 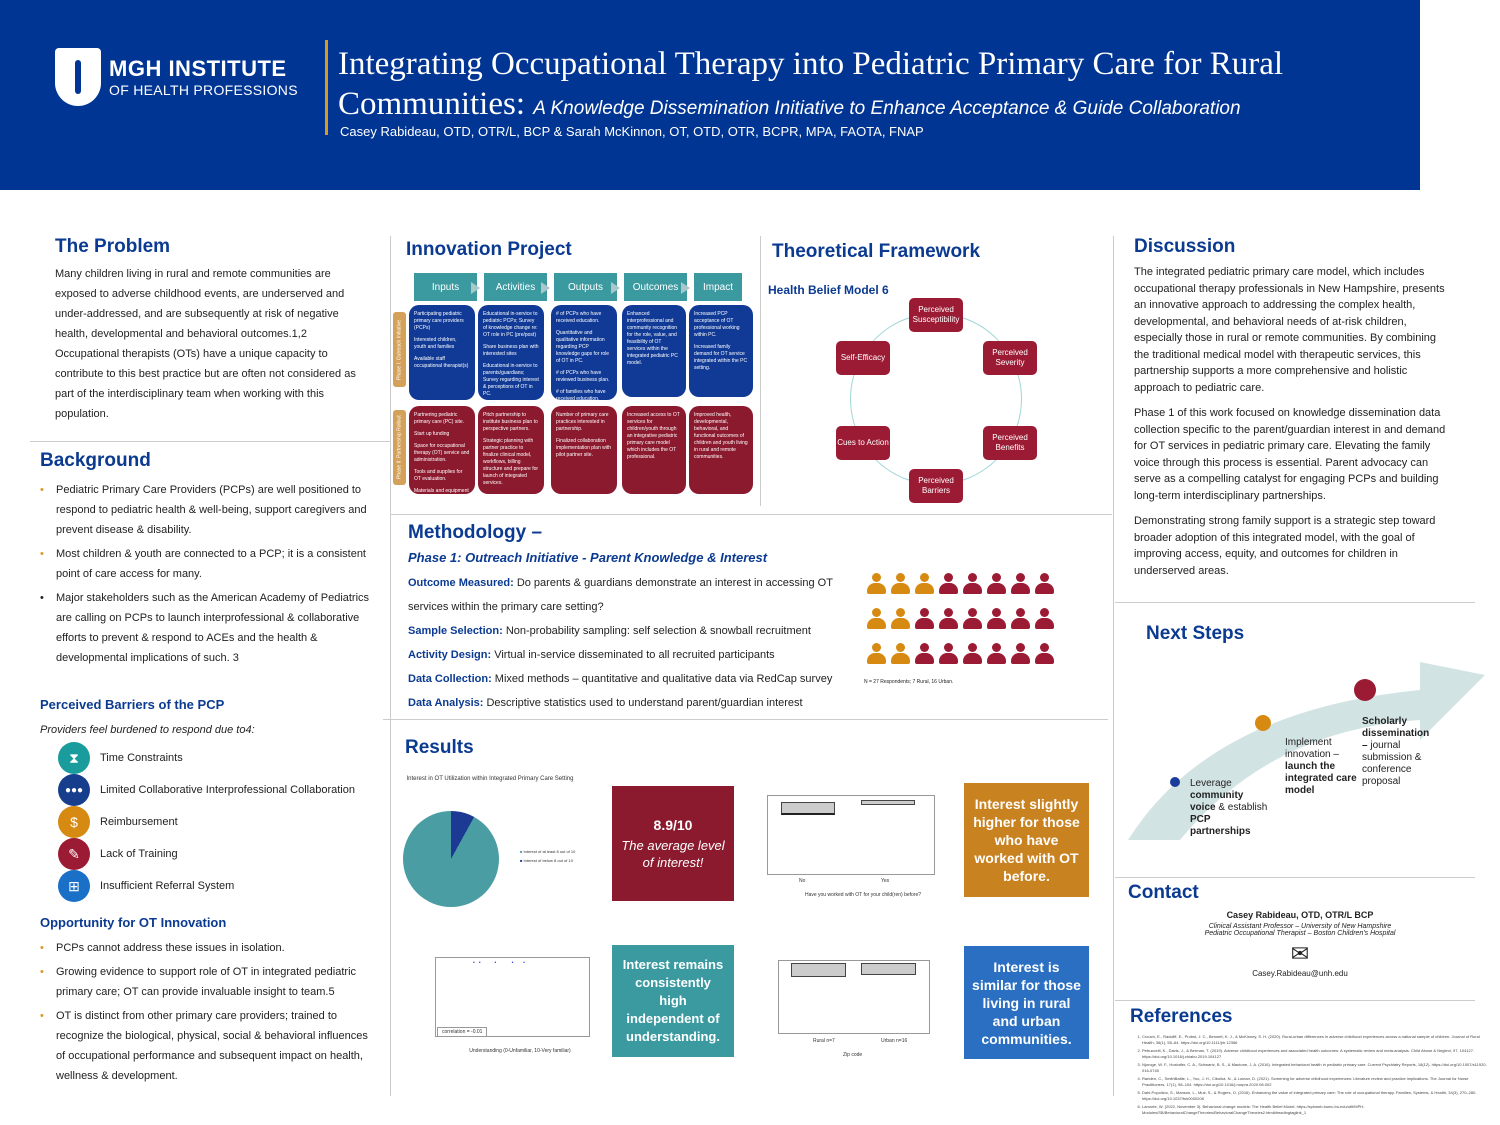 What do you see at coordinates (936, 486) in the screenshot?
I see `node-barriers: Perceived Barriers` at bounding box center [936, 486].